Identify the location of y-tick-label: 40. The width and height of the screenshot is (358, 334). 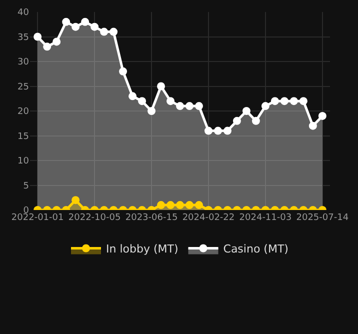
(24, 13).